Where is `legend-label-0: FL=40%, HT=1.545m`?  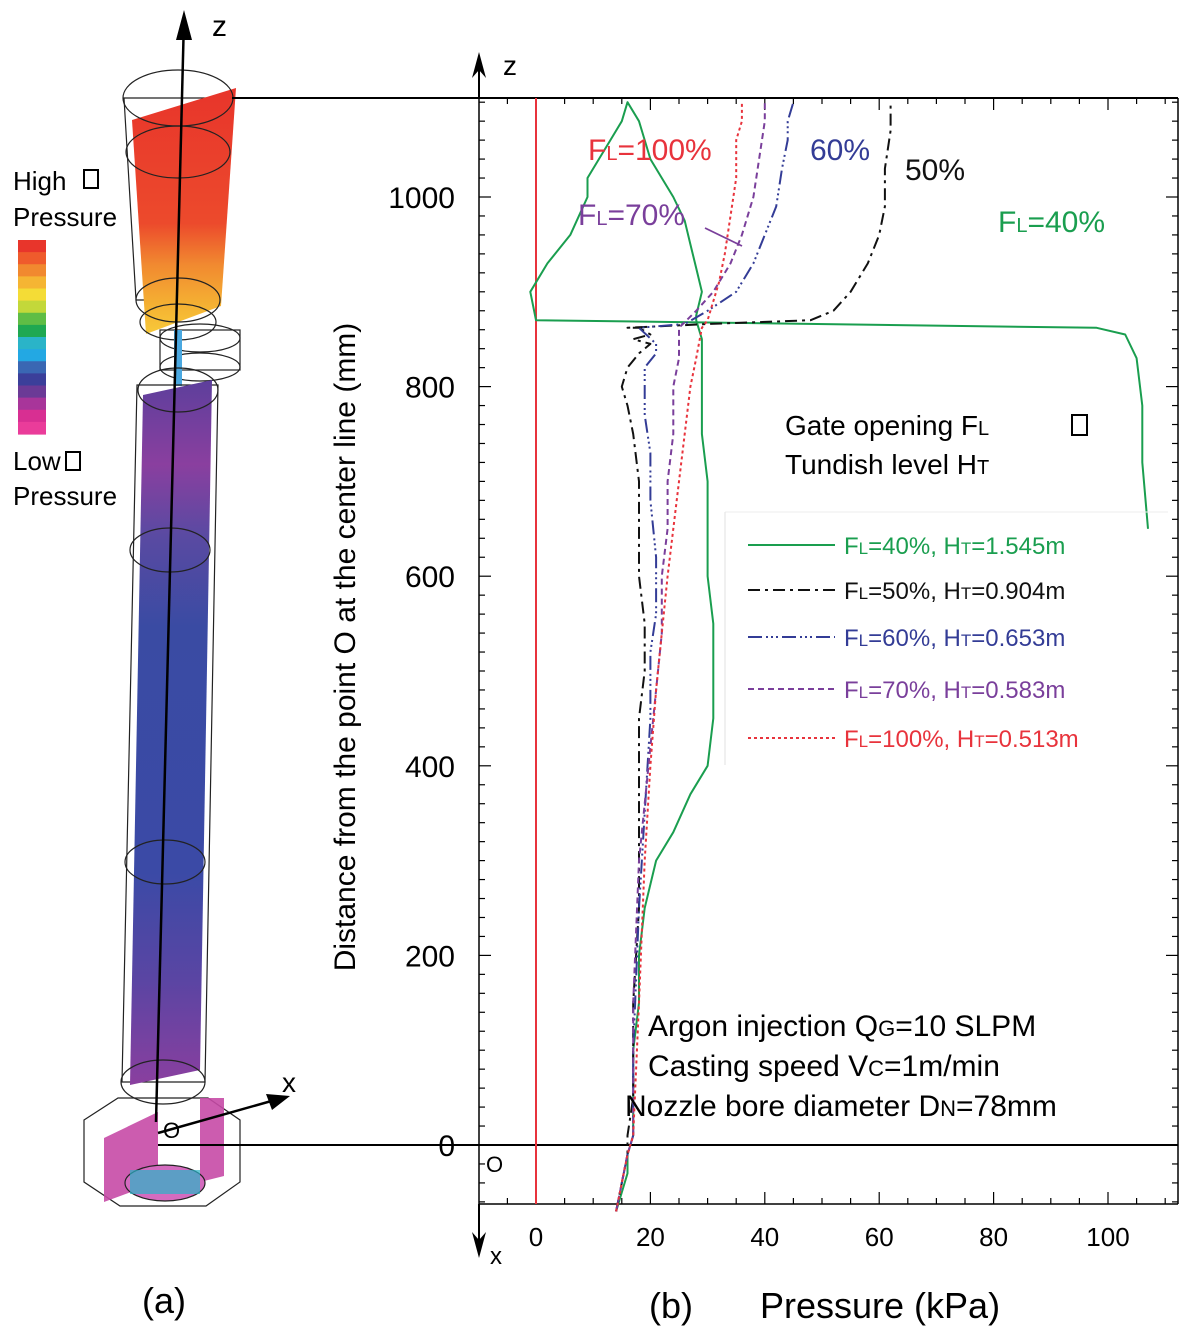
legend-label-0: FL=40%, HT=1.545m is located at coordinates (954, 546).